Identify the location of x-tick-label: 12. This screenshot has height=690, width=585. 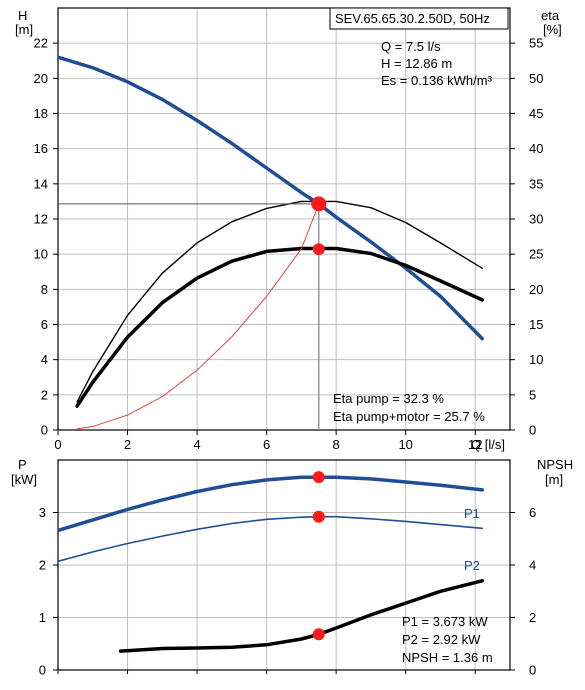
(475, 444).